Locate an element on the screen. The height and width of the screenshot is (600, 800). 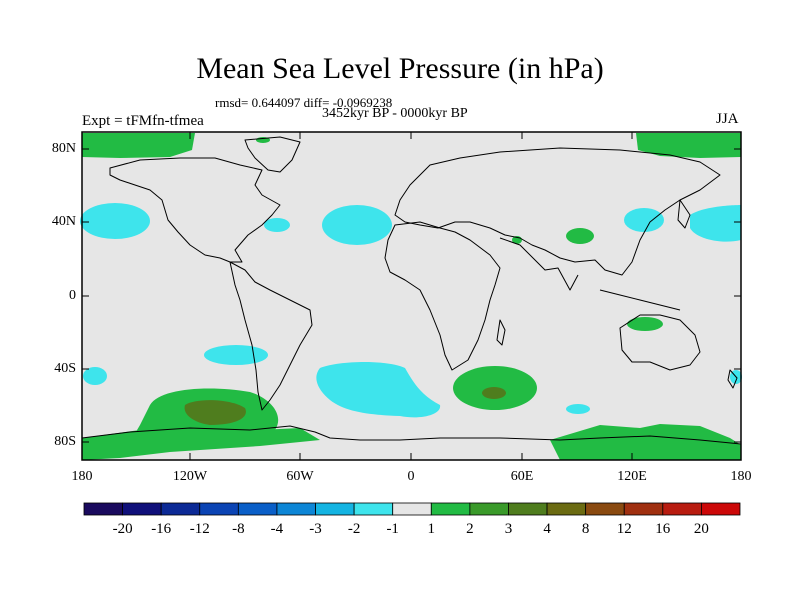
asia-high is located at coordinates (580, 236).